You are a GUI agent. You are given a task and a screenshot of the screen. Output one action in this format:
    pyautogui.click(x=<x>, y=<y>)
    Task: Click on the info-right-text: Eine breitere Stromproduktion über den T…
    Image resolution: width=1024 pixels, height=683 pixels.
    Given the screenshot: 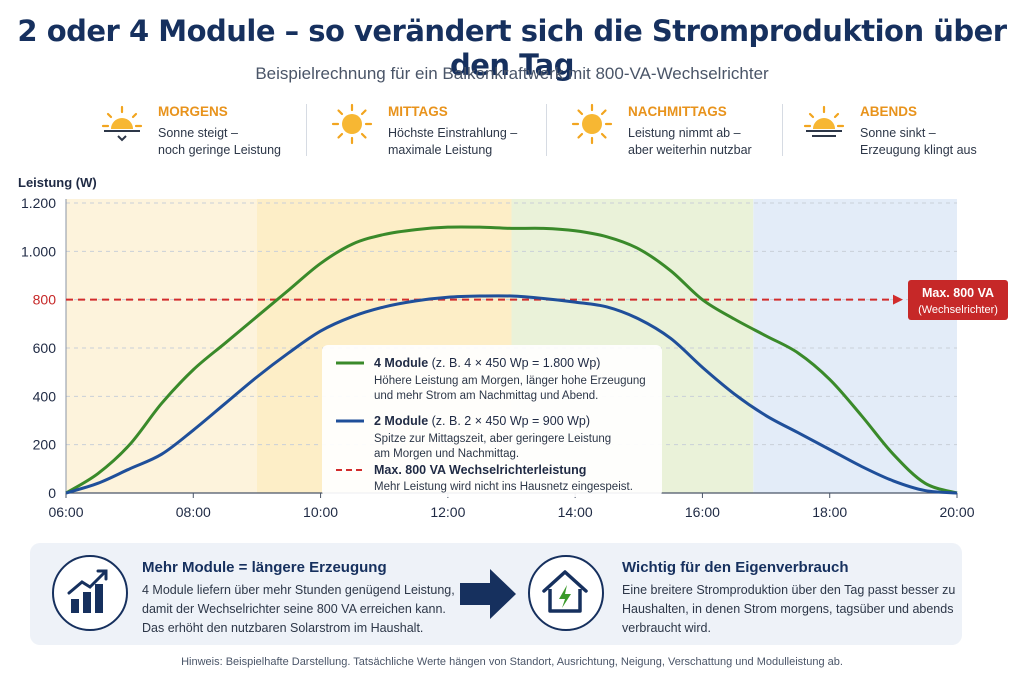 What is the action you would take?
    pyautogui.click(x=789, y=609)
    